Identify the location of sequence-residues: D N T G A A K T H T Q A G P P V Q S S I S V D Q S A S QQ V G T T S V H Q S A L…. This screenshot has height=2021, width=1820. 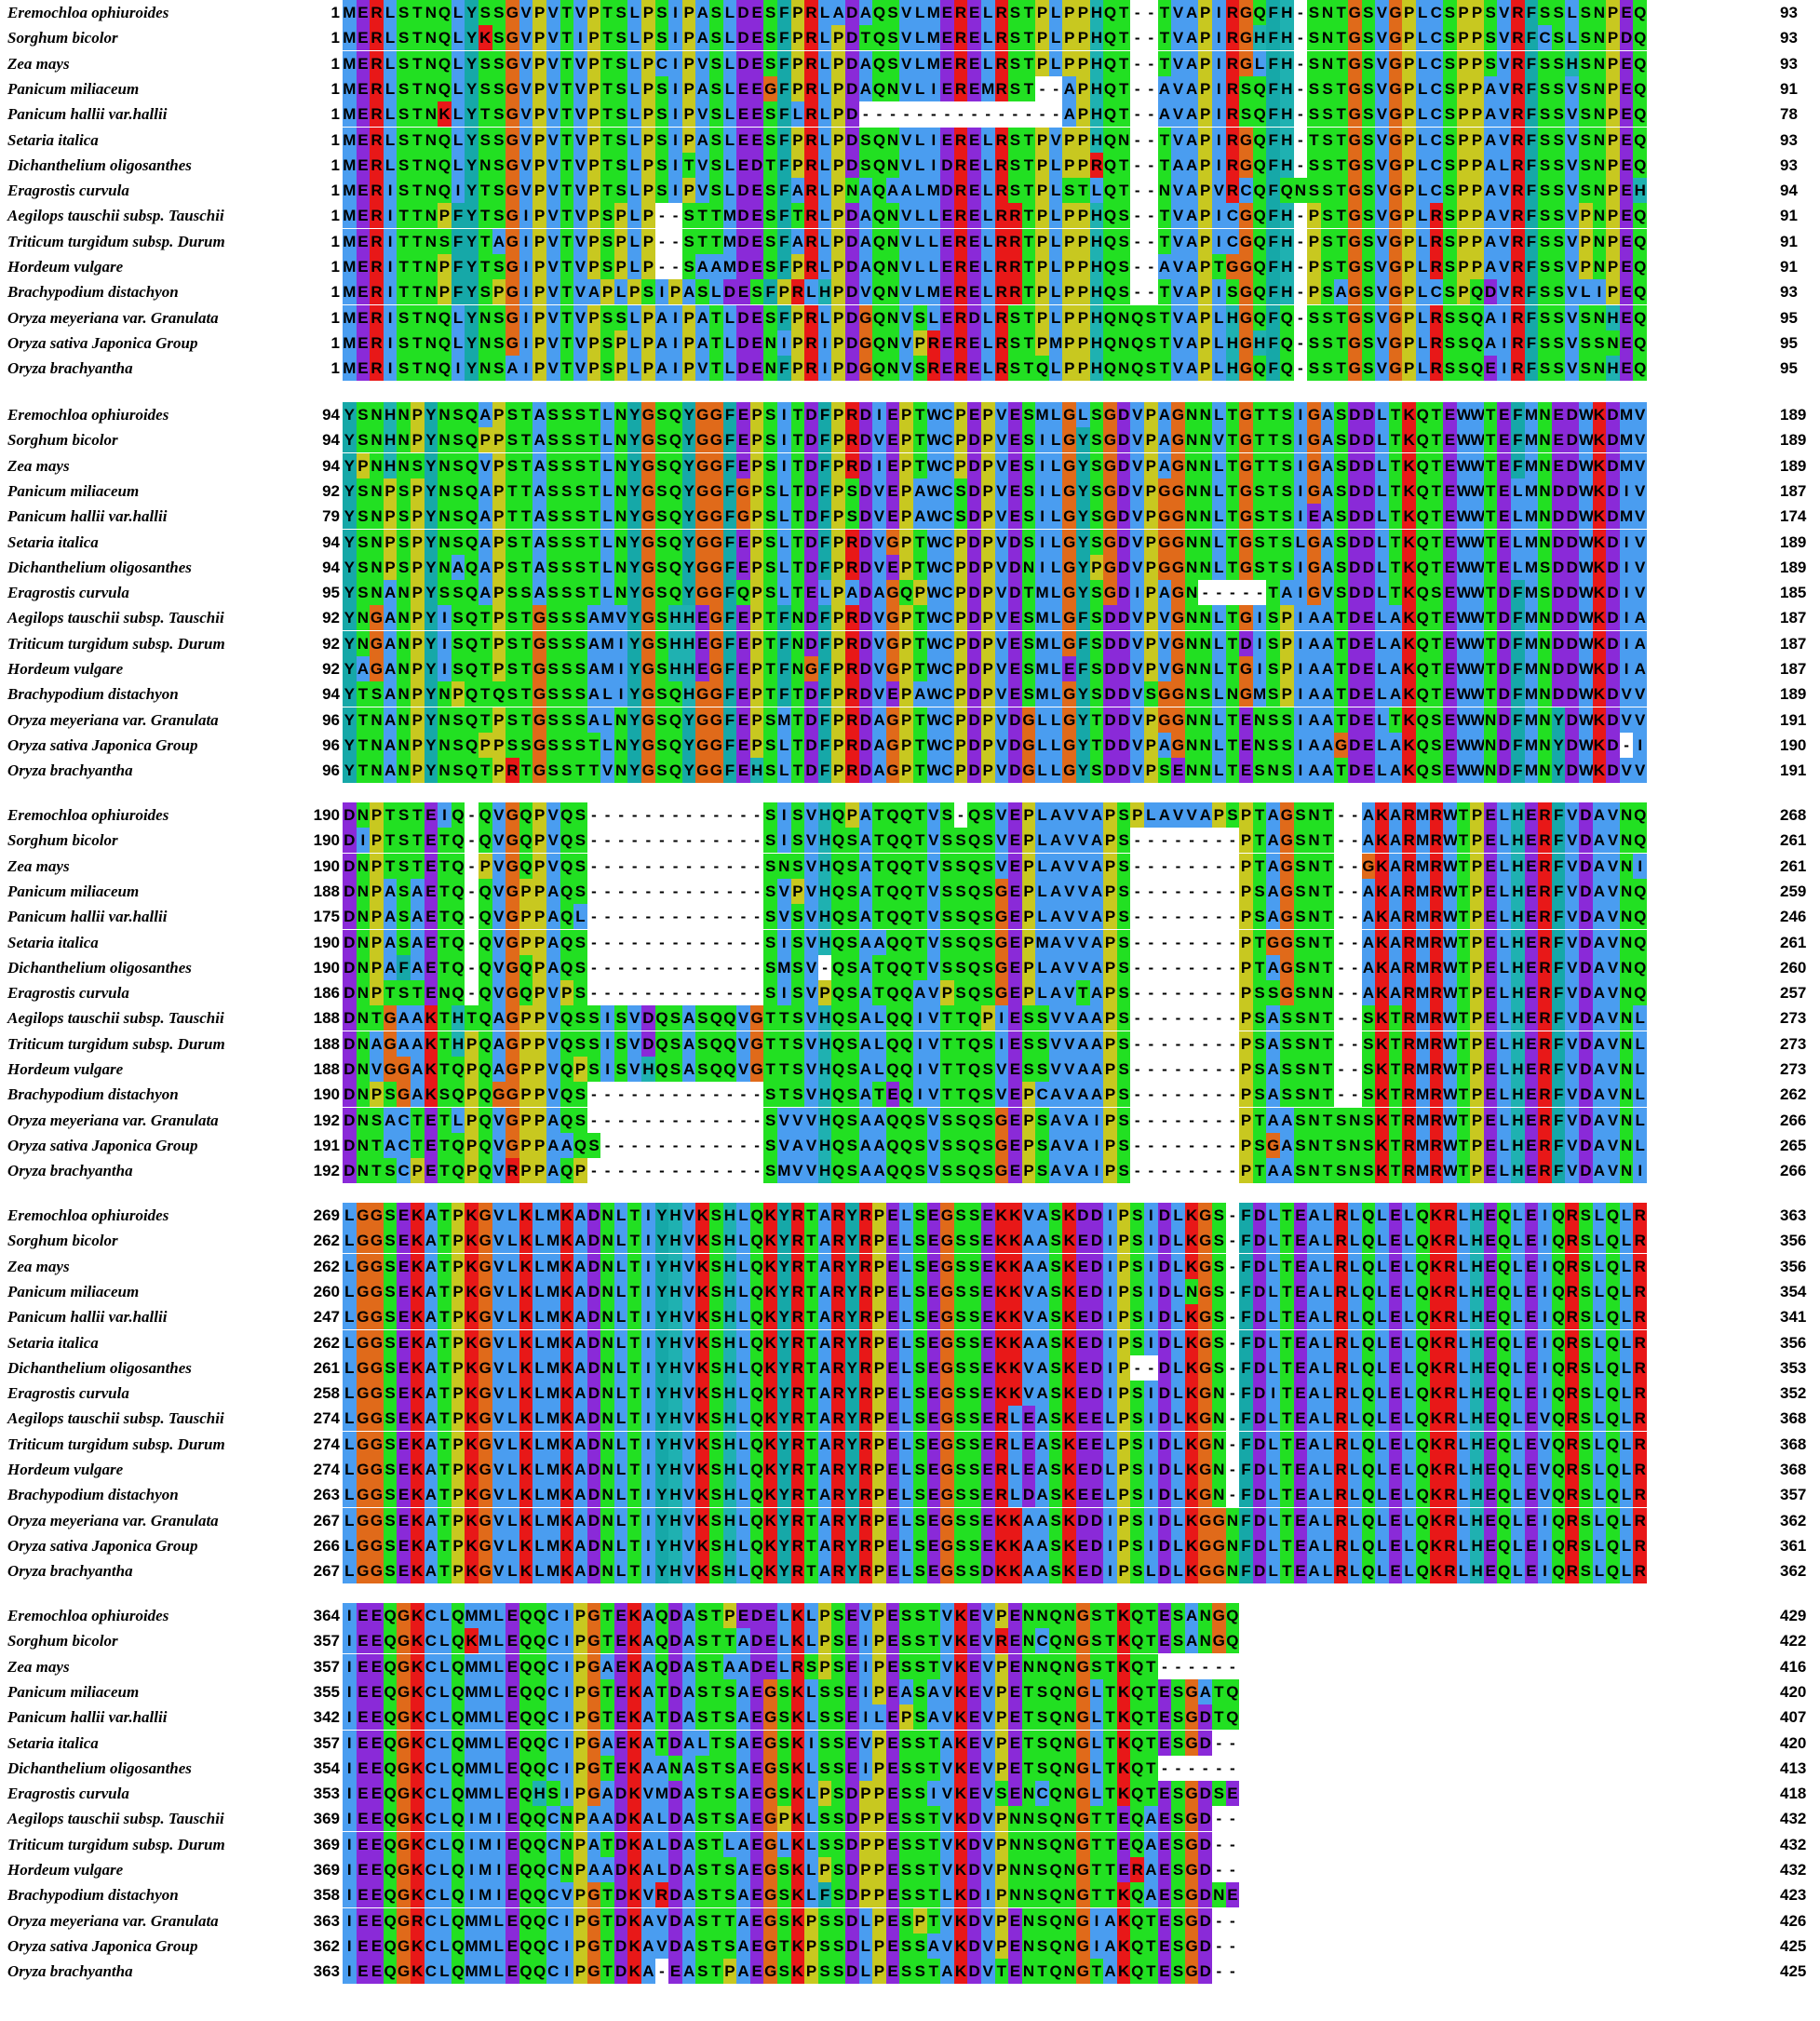
(995, 1018).